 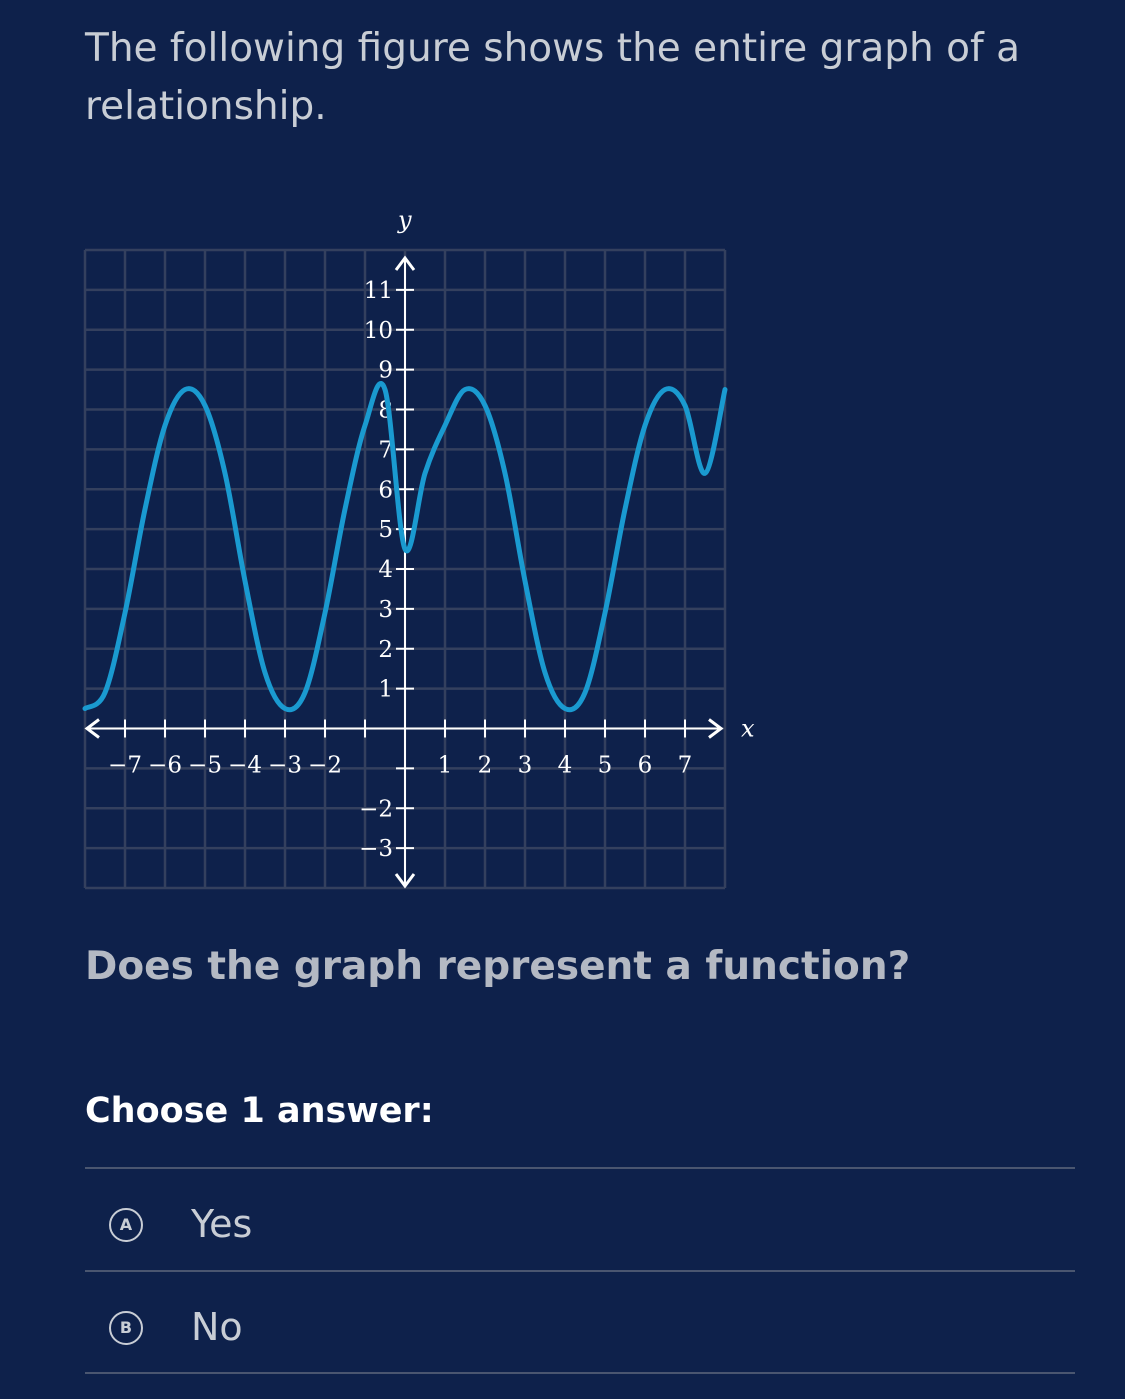 I want to click on y-tick-label: 3, so click(x=385, y=610).